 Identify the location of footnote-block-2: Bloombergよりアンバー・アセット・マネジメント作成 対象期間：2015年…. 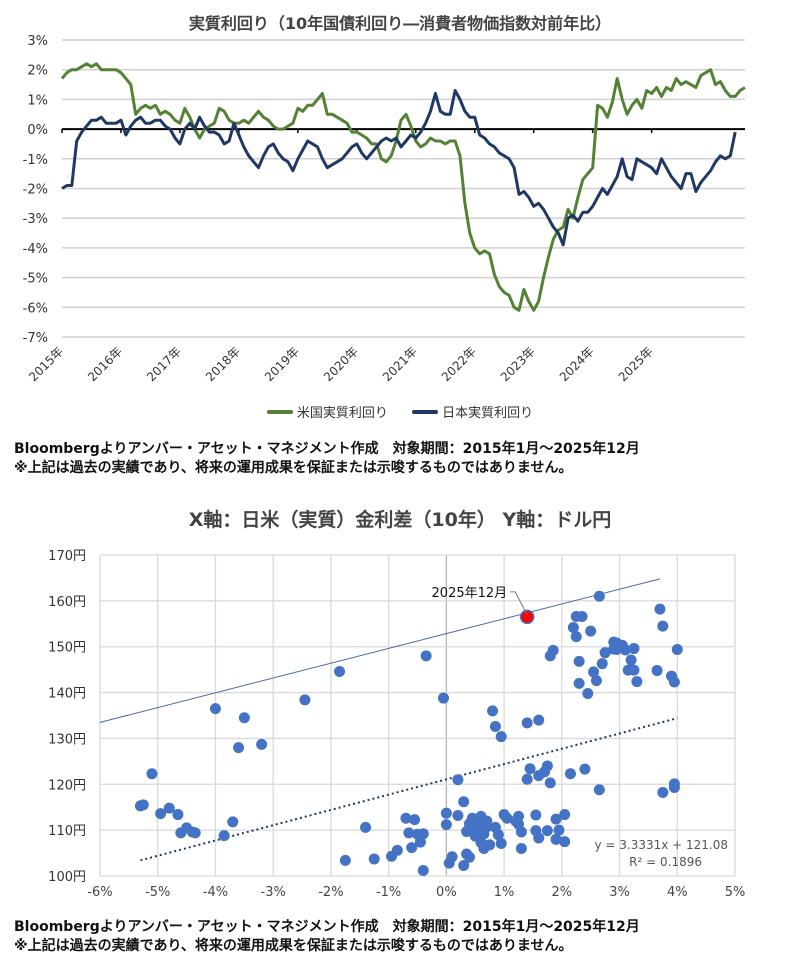
(327, 937).